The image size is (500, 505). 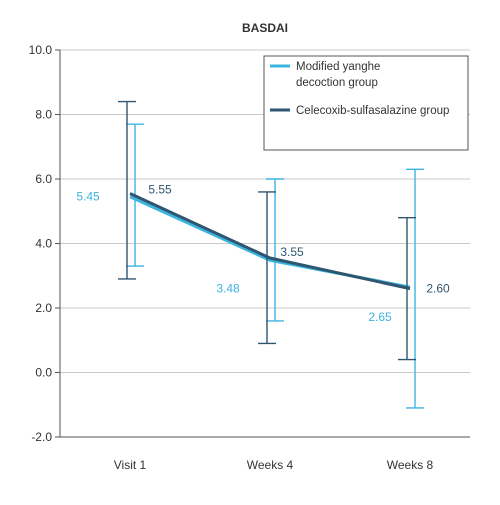 I want to click on y-tick-label: 8.0, so click(x=43, y=115).